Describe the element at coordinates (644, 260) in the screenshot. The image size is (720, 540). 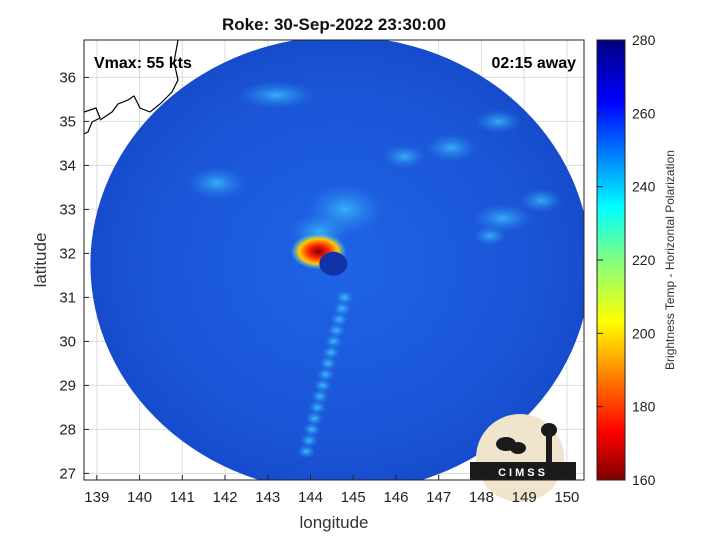
I see `colorbar-tick-label: 220` at that location.